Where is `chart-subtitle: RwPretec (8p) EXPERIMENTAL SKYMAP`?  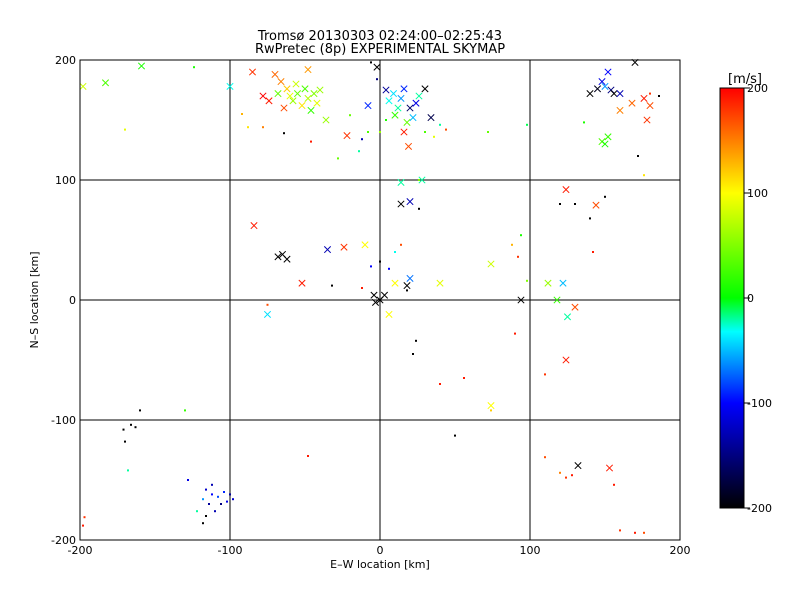 chart-subtitle: RwPretec (8p) EXPERIMENTAL SKYMAP is located at coordinates (380, 49).